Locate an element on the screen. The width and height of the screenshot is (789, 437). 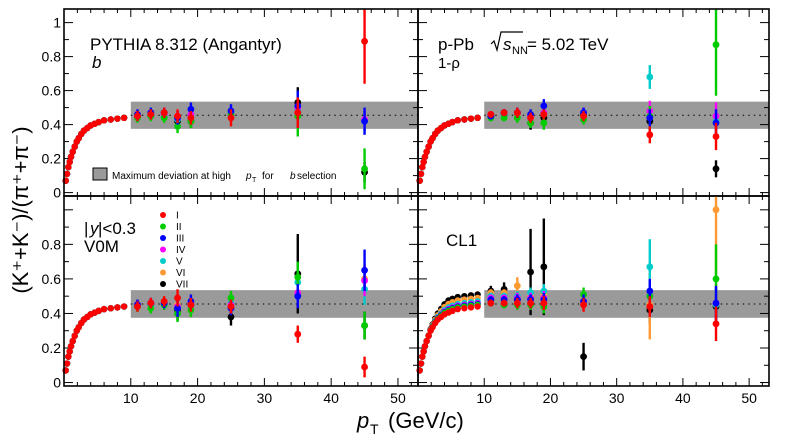
energy-sqrt-s: s is located at coordinates (507, 44).